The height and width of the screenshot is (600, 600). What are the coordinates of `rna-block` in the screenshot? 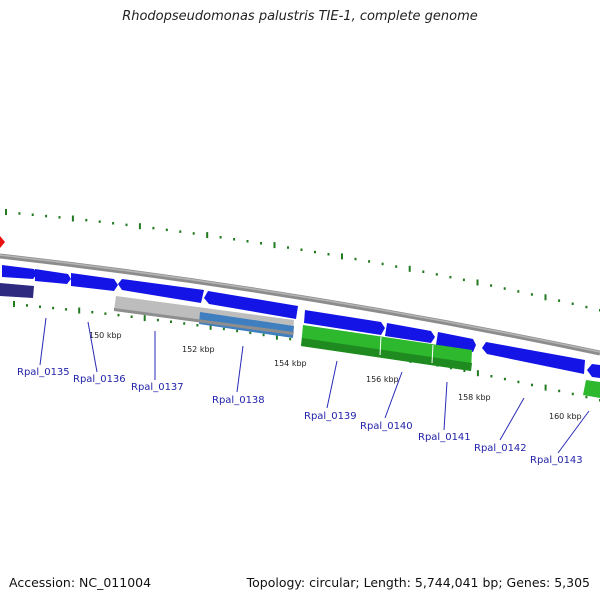 It's located at (591, 389).